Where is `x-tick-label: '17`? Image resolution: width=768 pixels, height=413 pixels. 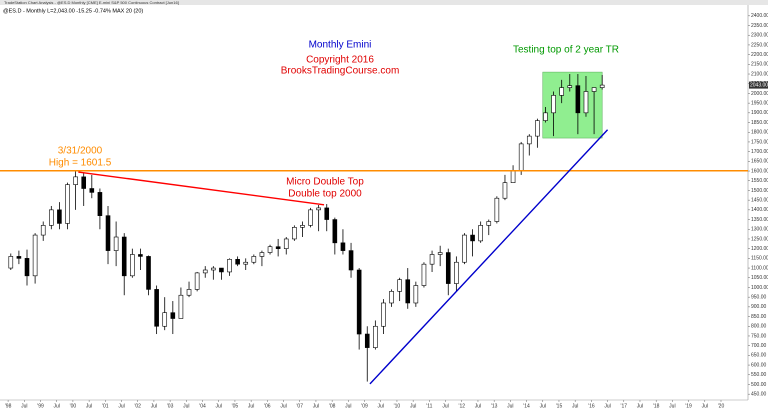 x-tick-label: '17 is located at coordinates (624, 406).